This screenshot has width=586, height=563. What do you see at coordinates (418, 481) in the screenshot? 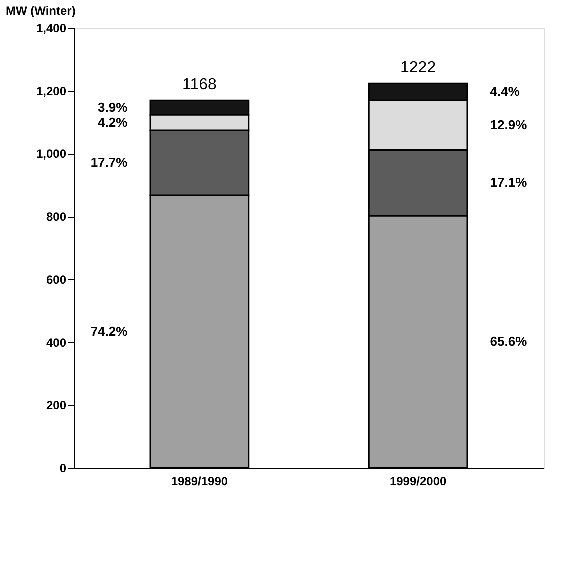
I see `x-tick-label: 1999/2000` at bounding box center [418, 481].